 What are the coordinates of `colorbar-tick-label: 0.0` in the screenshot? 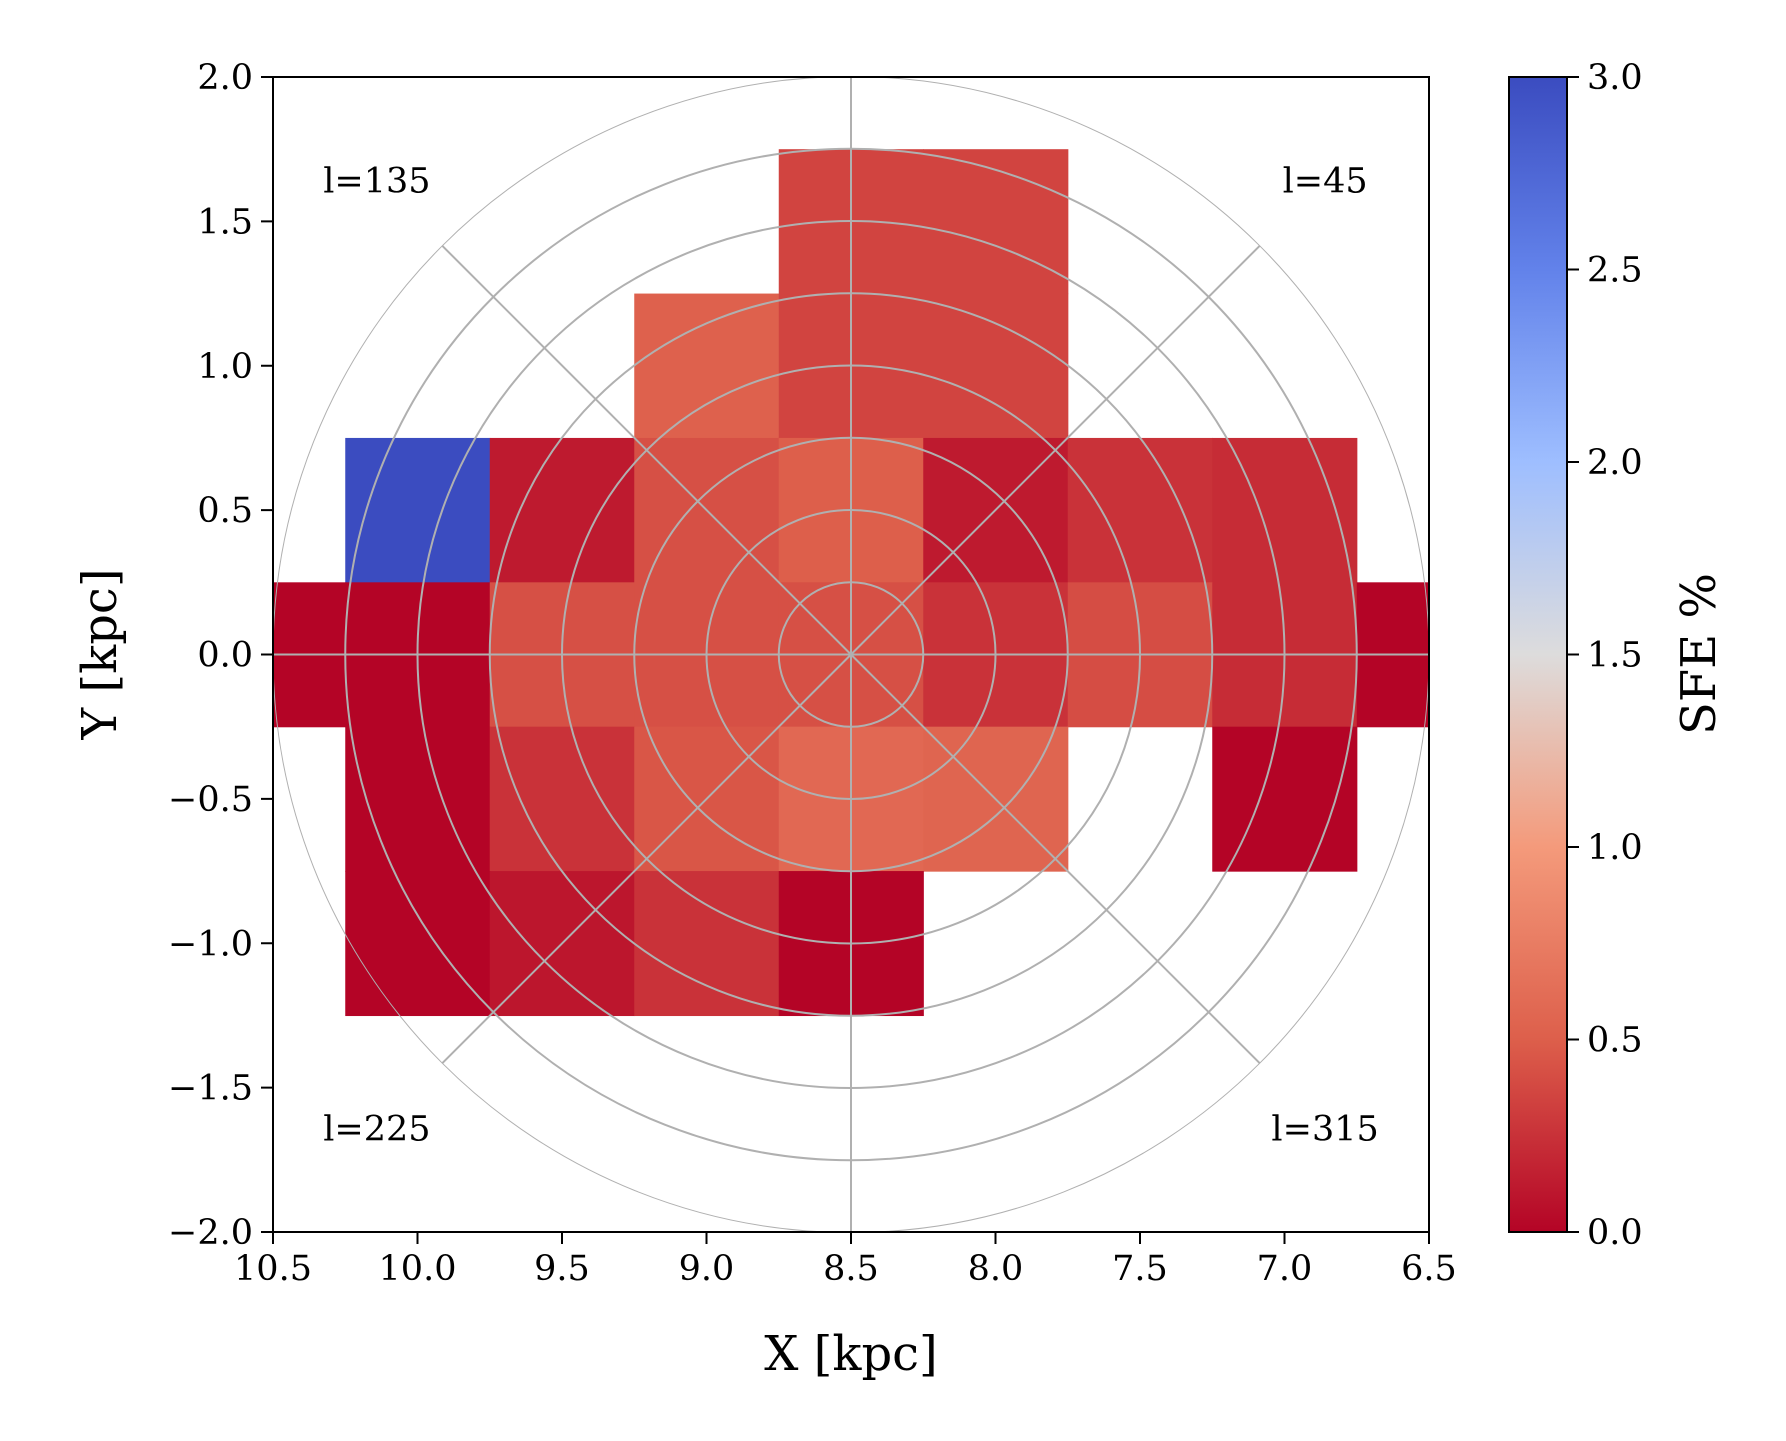 It's located at (1615, 1233).